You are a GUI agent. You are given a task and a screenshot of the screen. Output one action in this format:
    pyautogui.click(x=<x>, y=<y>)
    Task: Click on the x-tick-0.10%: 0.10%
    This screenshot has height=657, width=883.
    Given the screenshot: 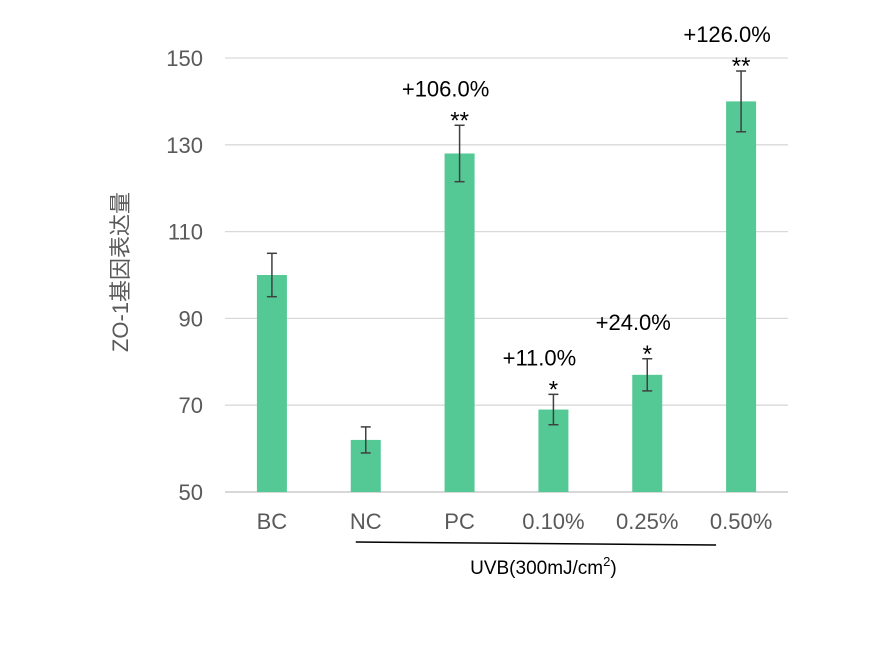 What is the action you would take?
    pyautogui.click(x=553, y=521)
    